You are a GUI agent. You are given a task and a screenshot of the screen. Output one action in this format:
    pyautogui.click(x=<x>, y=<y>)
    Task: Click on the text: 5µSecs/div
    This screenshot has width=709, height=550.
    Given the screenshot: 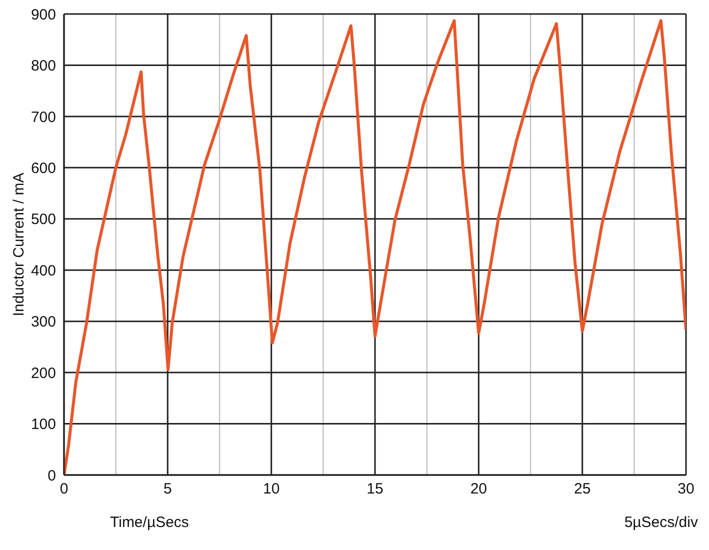 What is the action you would take?
    pyautogui.click(x=661, y=522)
    